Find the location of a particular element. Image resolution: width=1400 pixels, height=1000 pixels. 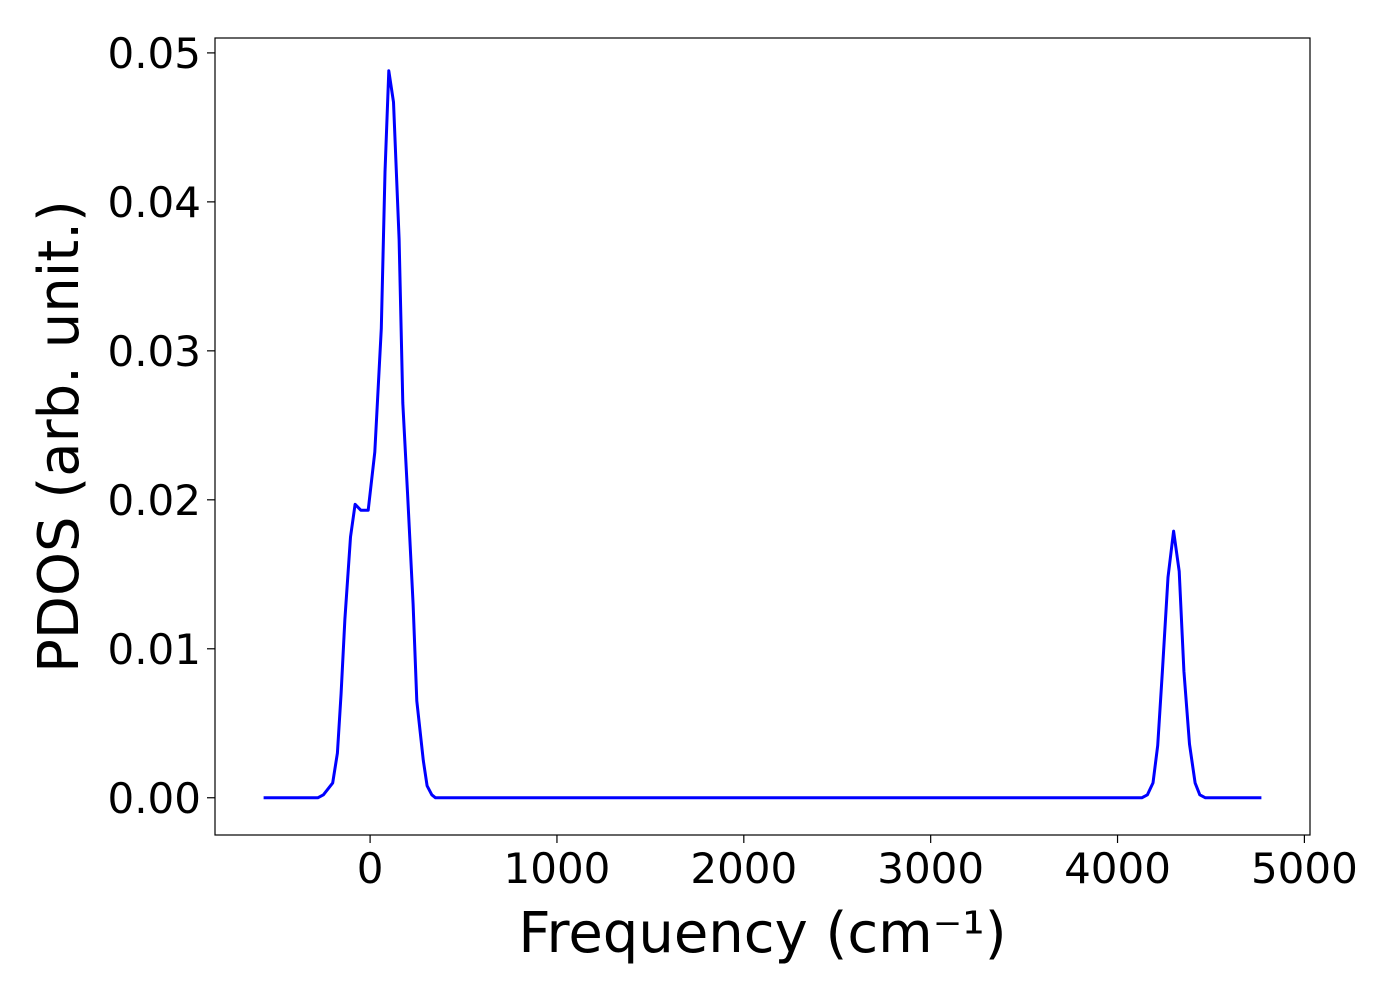

x-tick-label: 0 is located at coordinates (370, 868).